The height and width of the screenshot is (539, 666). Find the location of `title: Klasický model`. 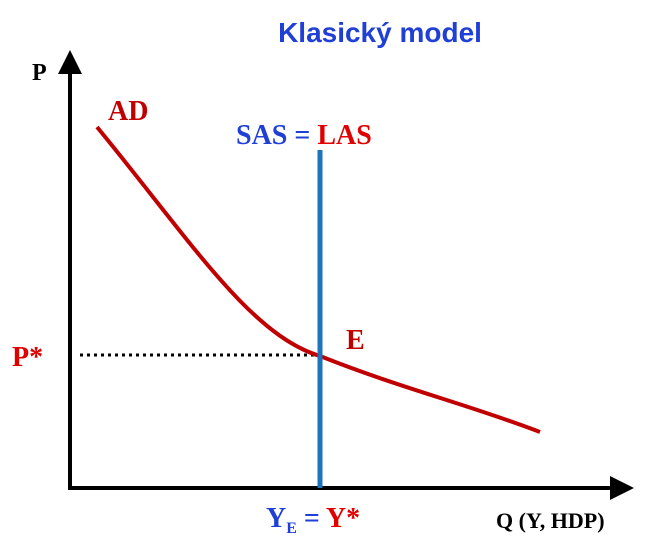

title: Klasický model is located at coordinates (380, 32).